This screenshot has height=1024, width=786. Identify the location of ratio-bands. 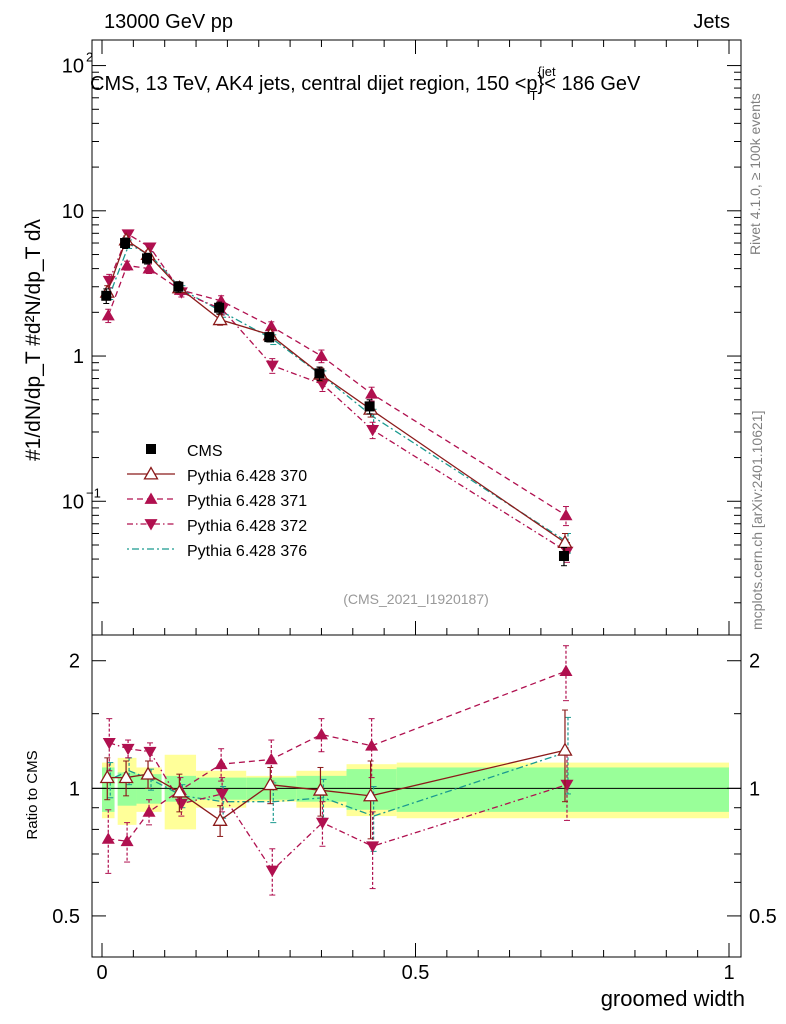
(416, 792).